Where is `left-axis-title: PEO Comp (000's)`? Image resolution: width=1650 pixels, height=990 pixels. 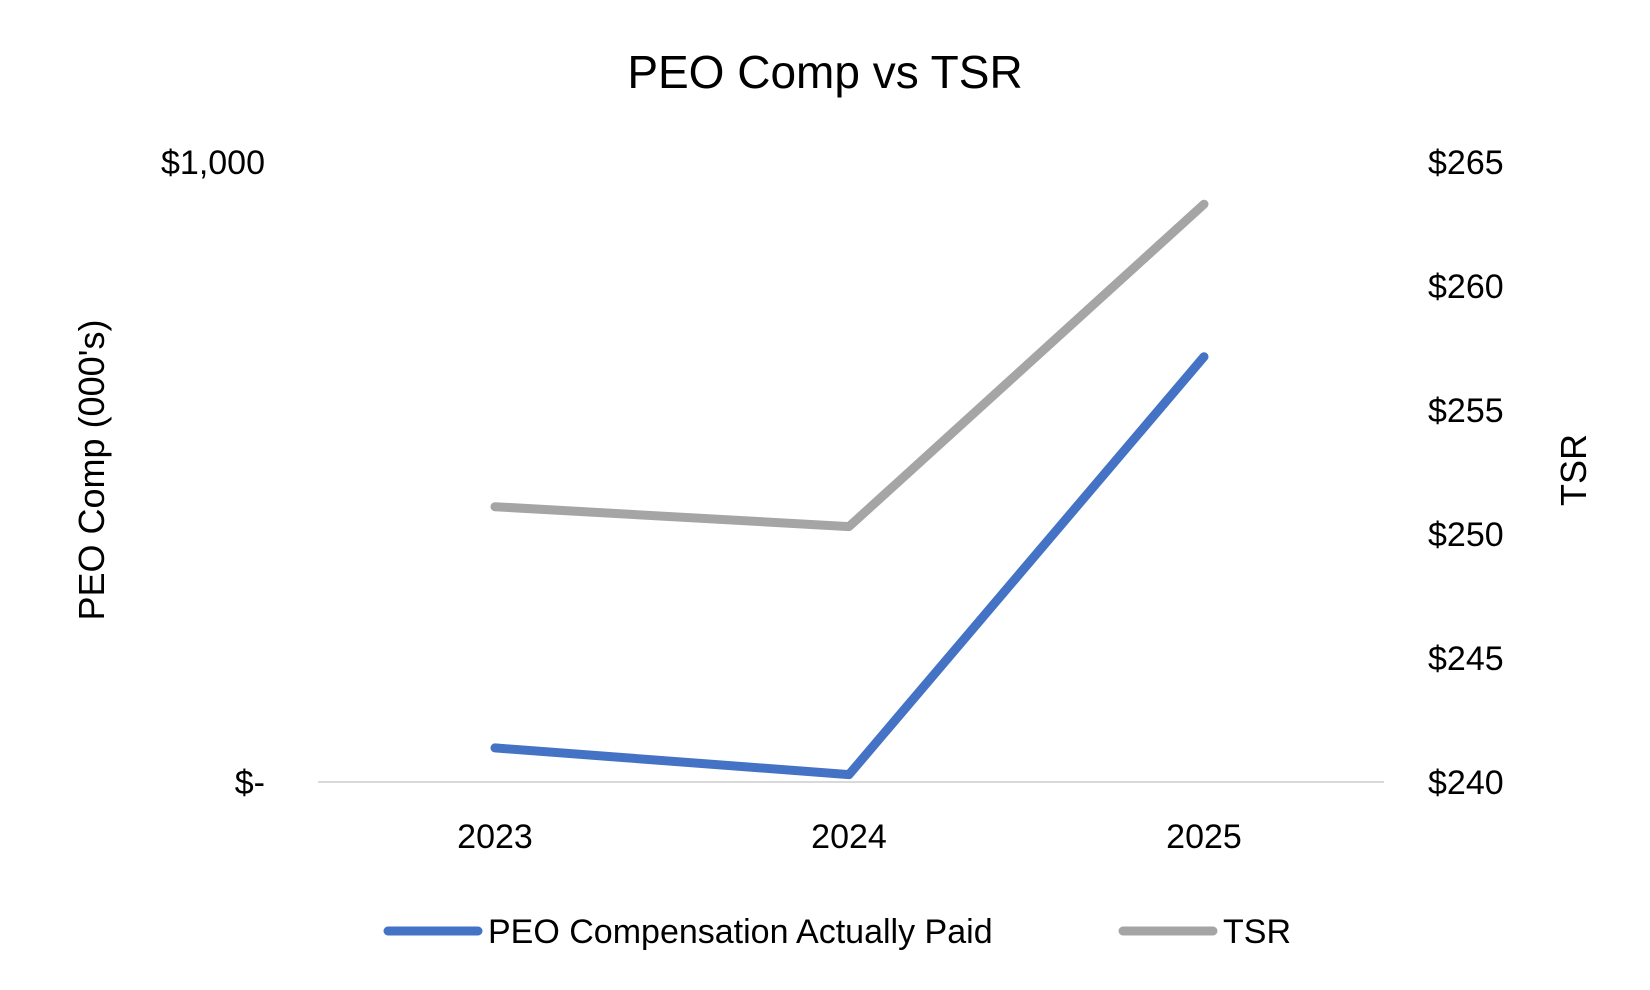 left-axis-title: PEO Comp (000's) is located at coordinates (91, 470).